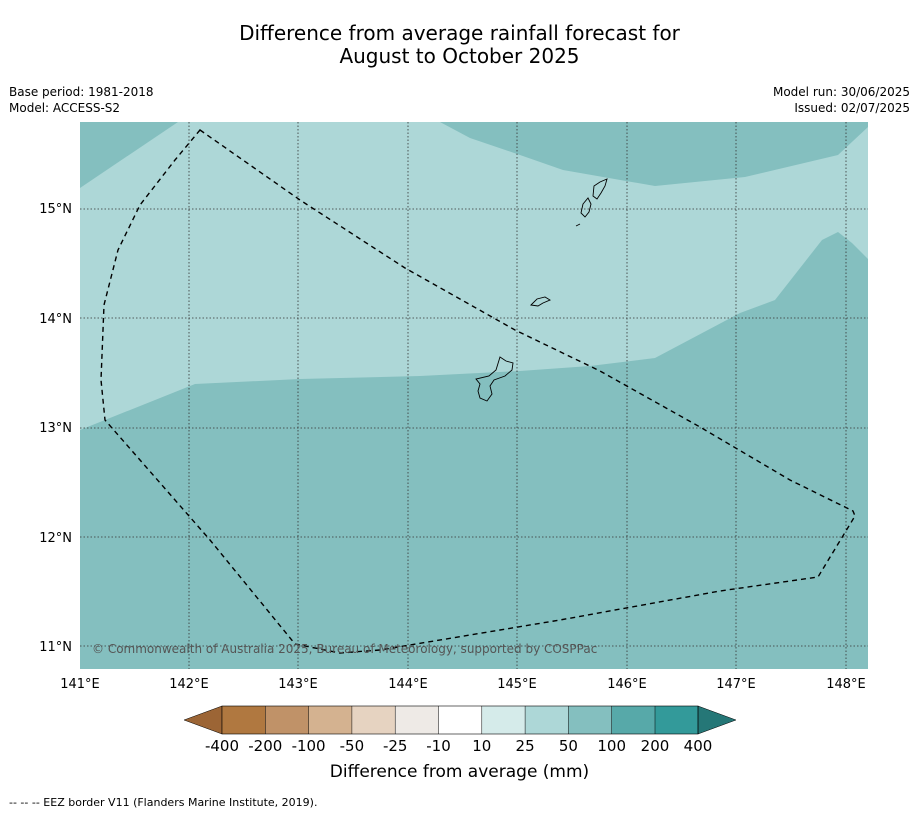 This screenshot has width=919, height=816. Describe the element at coordinates (55, 209) in the screenshot. I see `lat-label: 15°N` at that location.